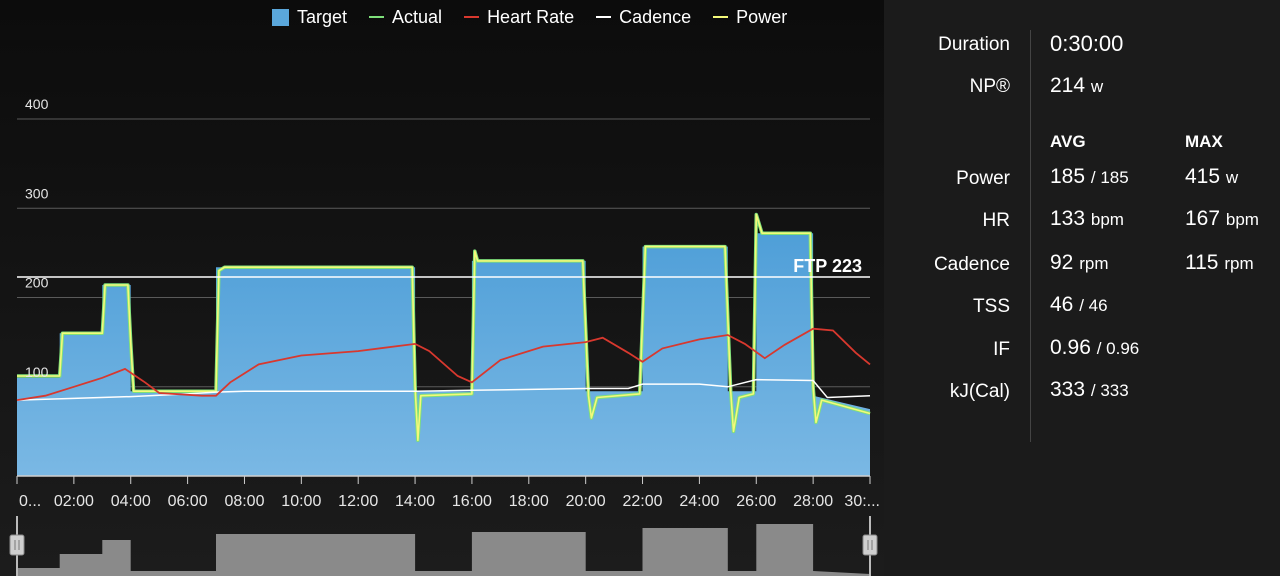 The height and width of the screenshot is (576, 1280). What do you see at coordinates (472, 501) in the screenshot?
I see `x-tick-label: 16:00` at bounding box center [472, 501].